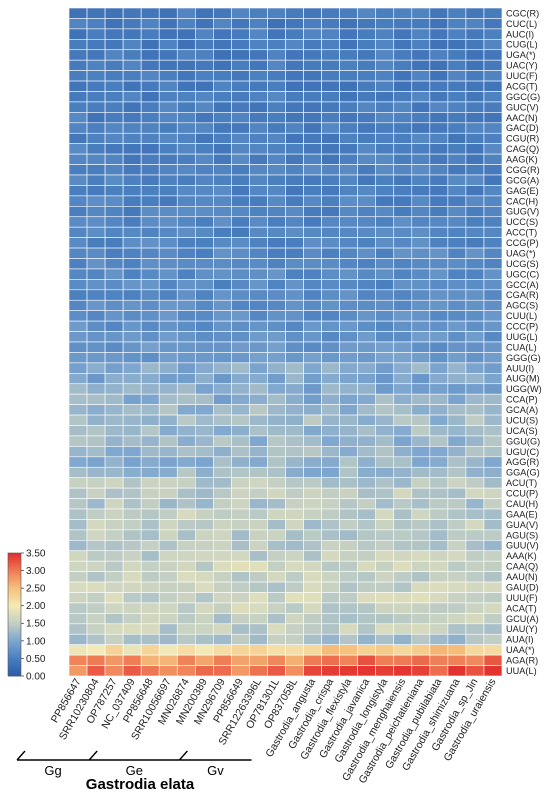 This screenshot has height=797, width=550. Describe the element at coordinates (21, 755) in the screenshot. I see `group-bracket-tick` at that location.